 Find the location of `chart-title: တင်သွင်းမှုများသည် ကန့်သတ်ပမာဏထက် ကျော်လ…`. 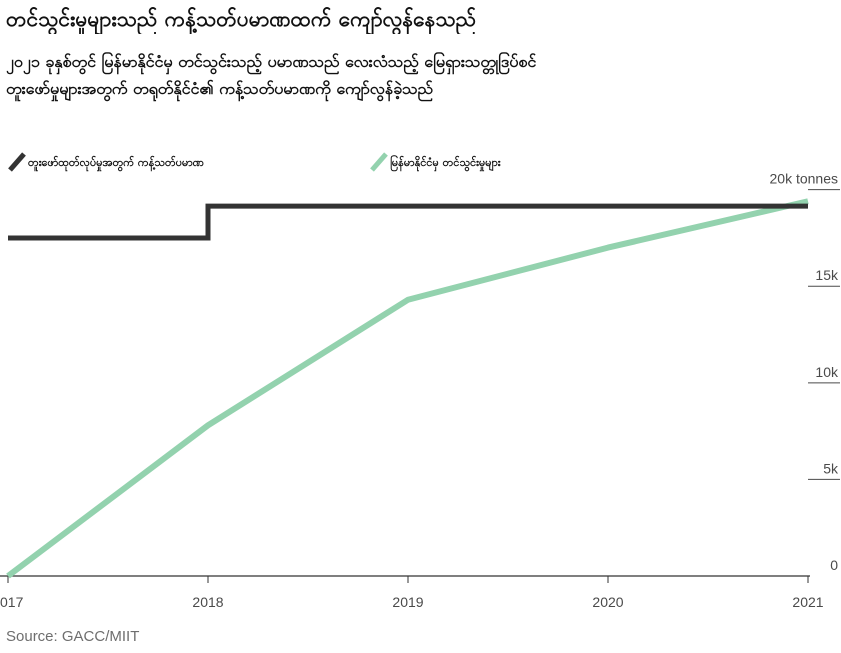

chart-title: တင်သွင်းမှုများသည် ကန့်သတ်ပမာဏထက် ကျော်လ… is located at coordinates (241, 19).